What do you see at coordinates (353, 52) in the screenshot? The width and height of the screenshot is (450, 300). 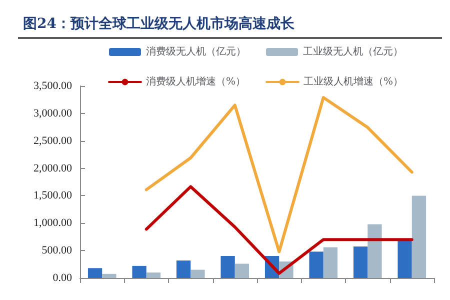 I see `legend-label: 工业级无人机（亿元）` at bounding box center [353, 52].